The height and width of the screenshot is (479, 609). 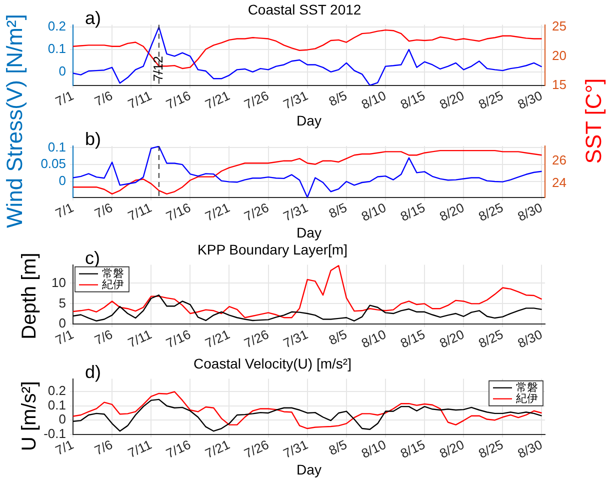 What do you see at coordinates (559, 160) in the screenshot?
I see `y2-tick-label: 26` at bounding box center [559, 160].